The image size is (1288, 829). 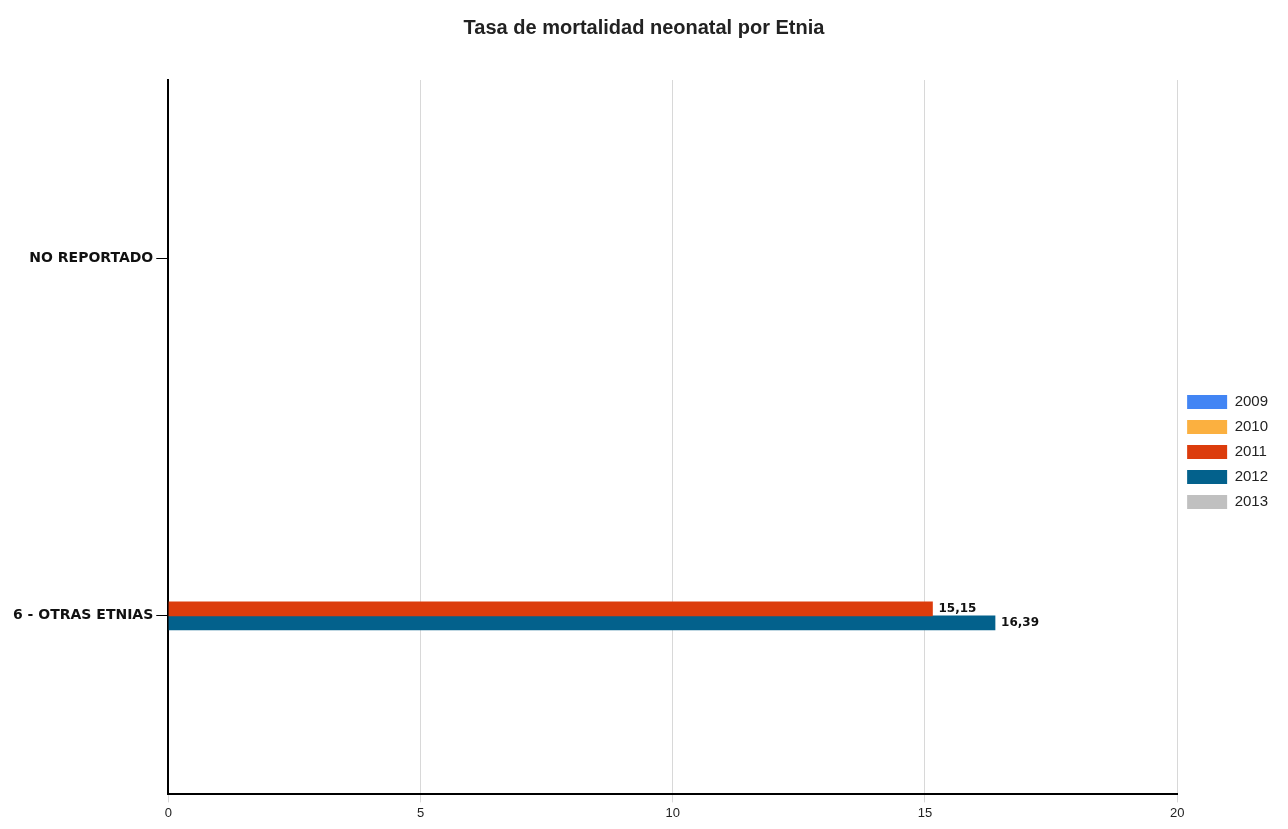 I want to click on x-tick-label: 5, so click(x=420, y=812).